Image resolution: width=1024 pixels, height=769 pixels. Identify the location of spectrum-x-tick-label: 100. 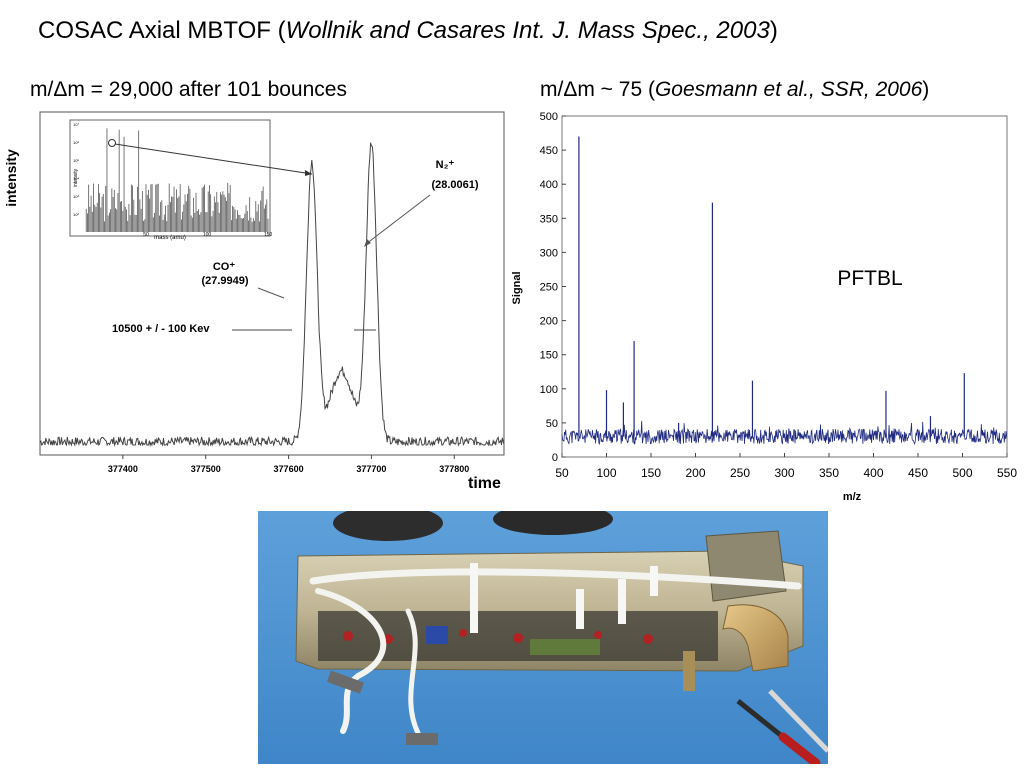
(606, 473).